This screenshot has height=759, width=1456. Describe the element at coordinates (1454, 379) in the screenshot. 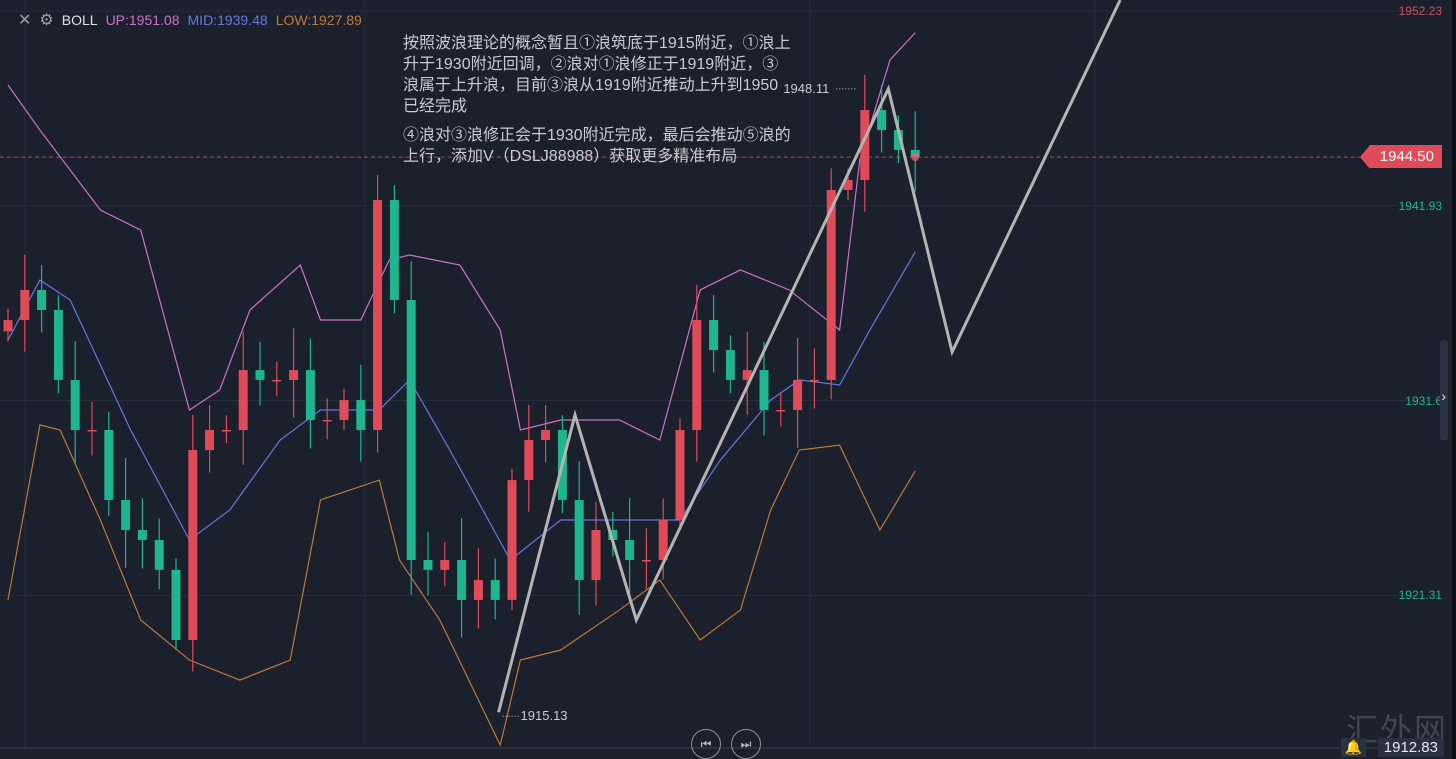

I see `window-edge` at that location.